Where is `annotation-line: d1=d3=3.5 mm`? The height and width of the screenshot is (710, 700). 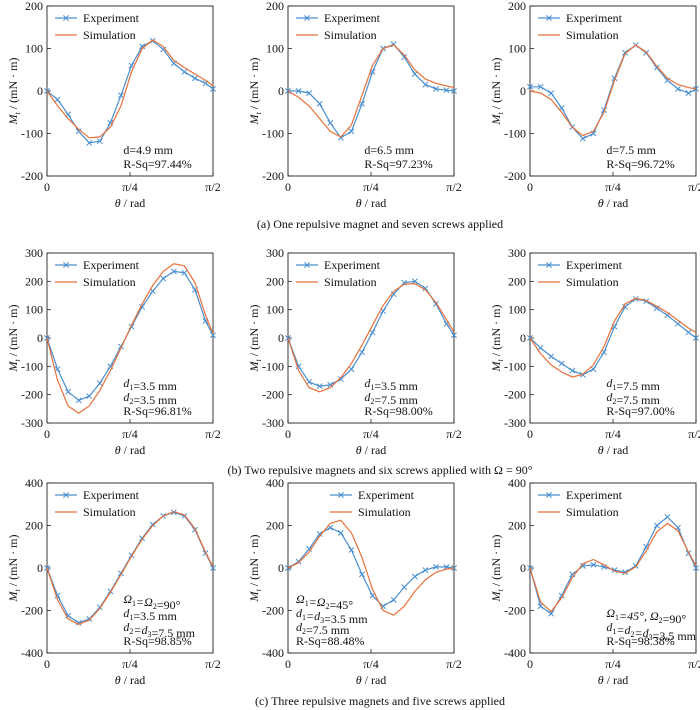
annotation-line: d1=d3=3.5 mm is located at coordinates (332, 616).